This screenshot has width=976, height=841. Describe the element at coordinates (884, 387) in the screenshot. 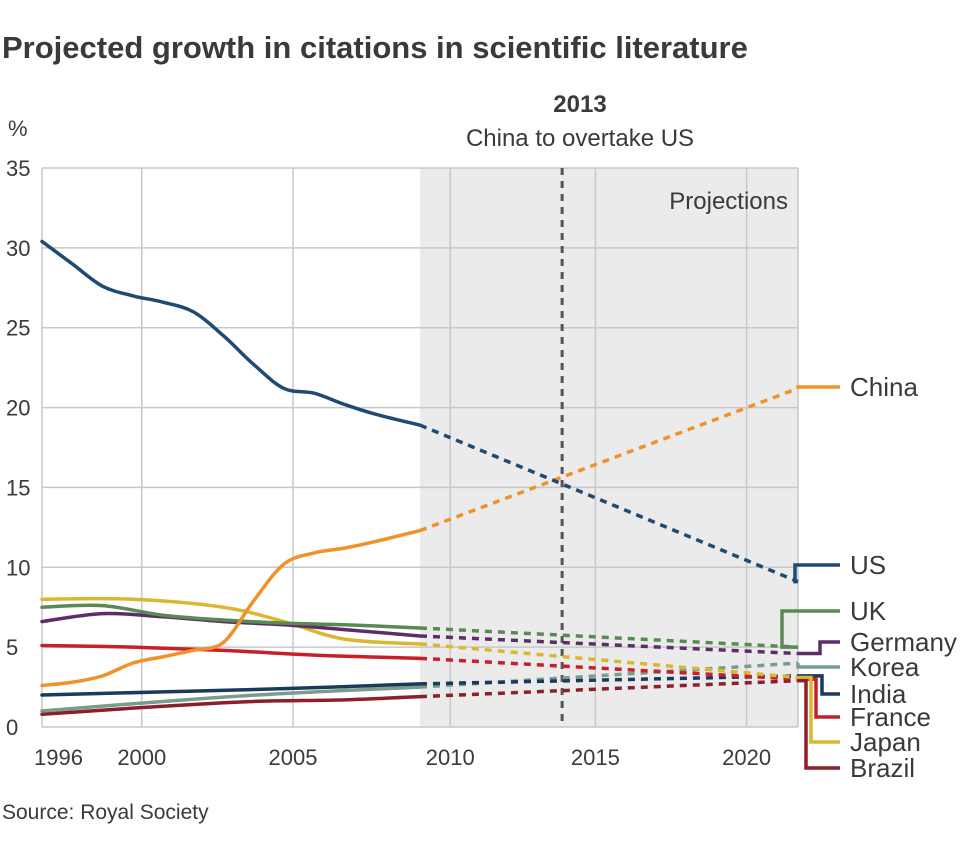

I see `legend-label-china: China` at that location.